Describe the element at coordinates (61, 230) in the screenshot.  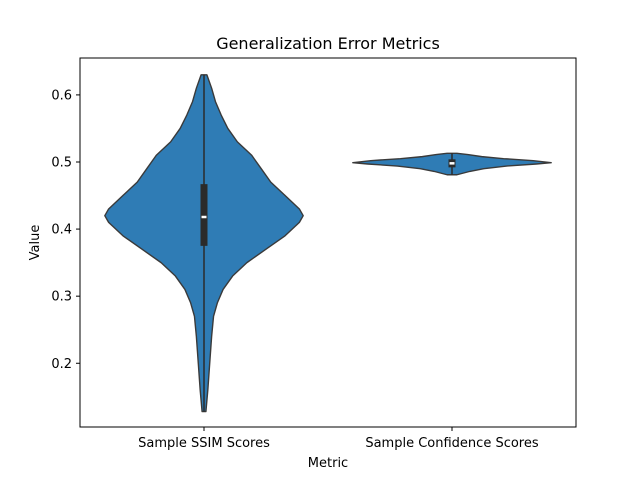
I see `y-tick-label-2: 0.4` at that location.